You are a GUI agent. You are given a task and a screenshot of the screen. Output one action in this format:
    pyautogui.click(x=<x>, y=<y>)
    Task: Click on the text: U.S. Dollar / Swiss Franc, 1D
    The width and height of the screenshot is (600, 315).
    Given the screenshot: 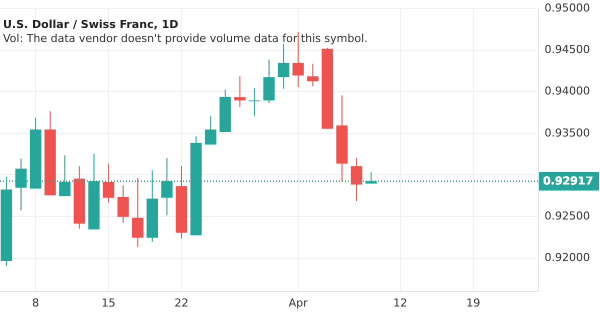 What is the action you would take?
    pyautogui.click(x=90, y=24)
    